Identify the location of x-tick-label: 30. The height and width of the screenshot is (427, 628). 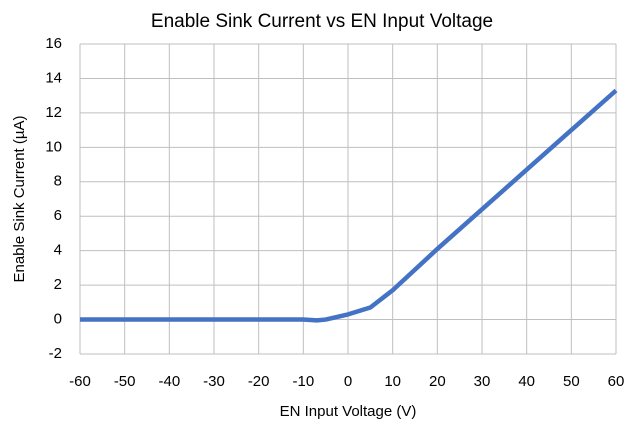
(482, 381).